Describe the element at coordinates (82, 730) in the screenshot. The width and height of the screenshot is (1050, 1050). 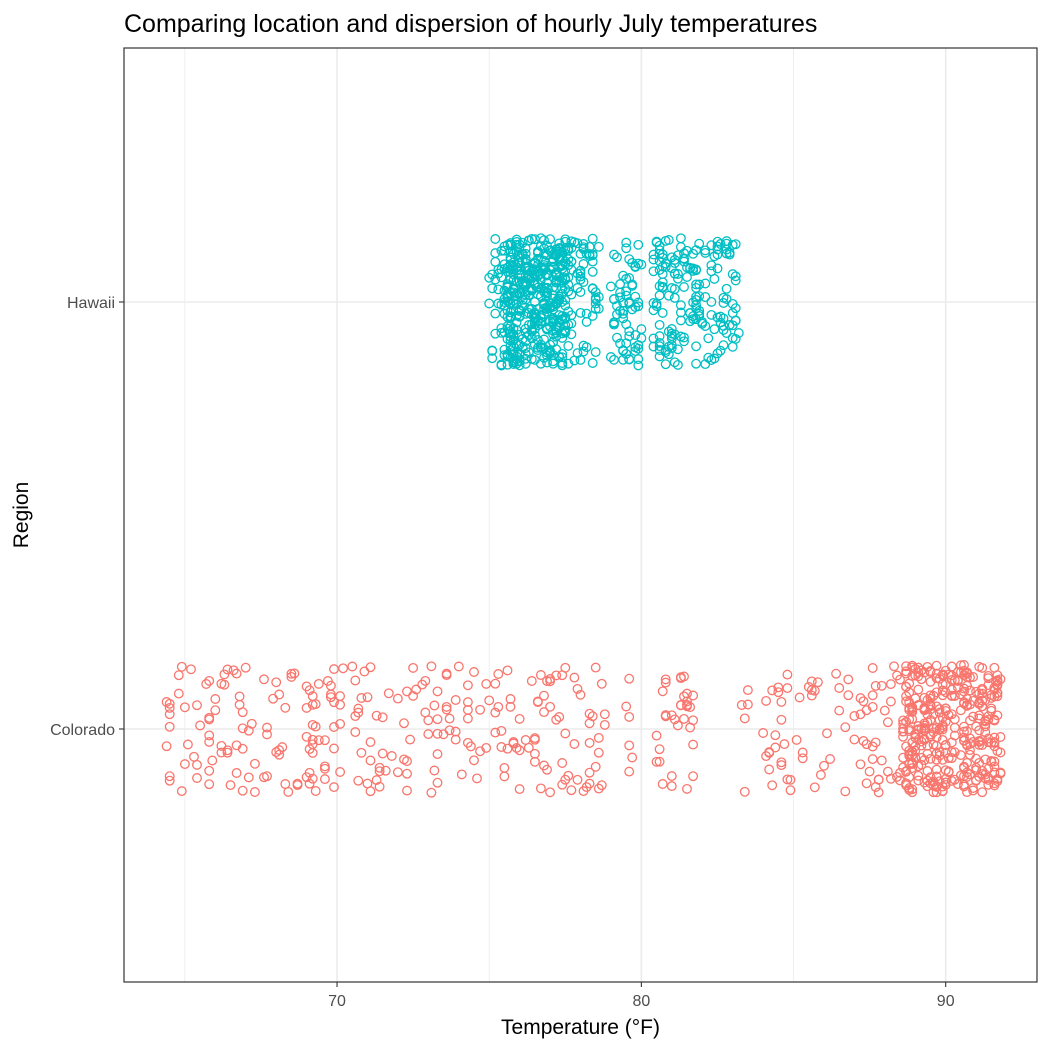
I see `y-tick-label: Colorado` at that location.